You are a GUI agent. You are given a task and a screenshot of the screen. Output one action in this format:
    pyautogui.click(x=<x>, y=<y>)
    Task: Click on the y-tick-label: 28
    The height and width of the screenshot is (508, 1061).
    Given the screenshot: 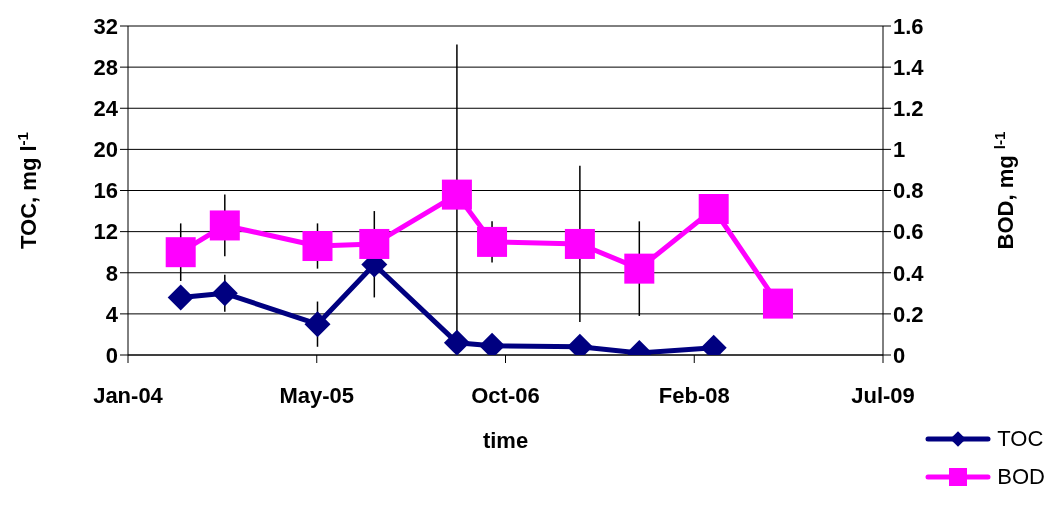 What is the action you would take?
    pyautogui.click(x=105, y=67)
    